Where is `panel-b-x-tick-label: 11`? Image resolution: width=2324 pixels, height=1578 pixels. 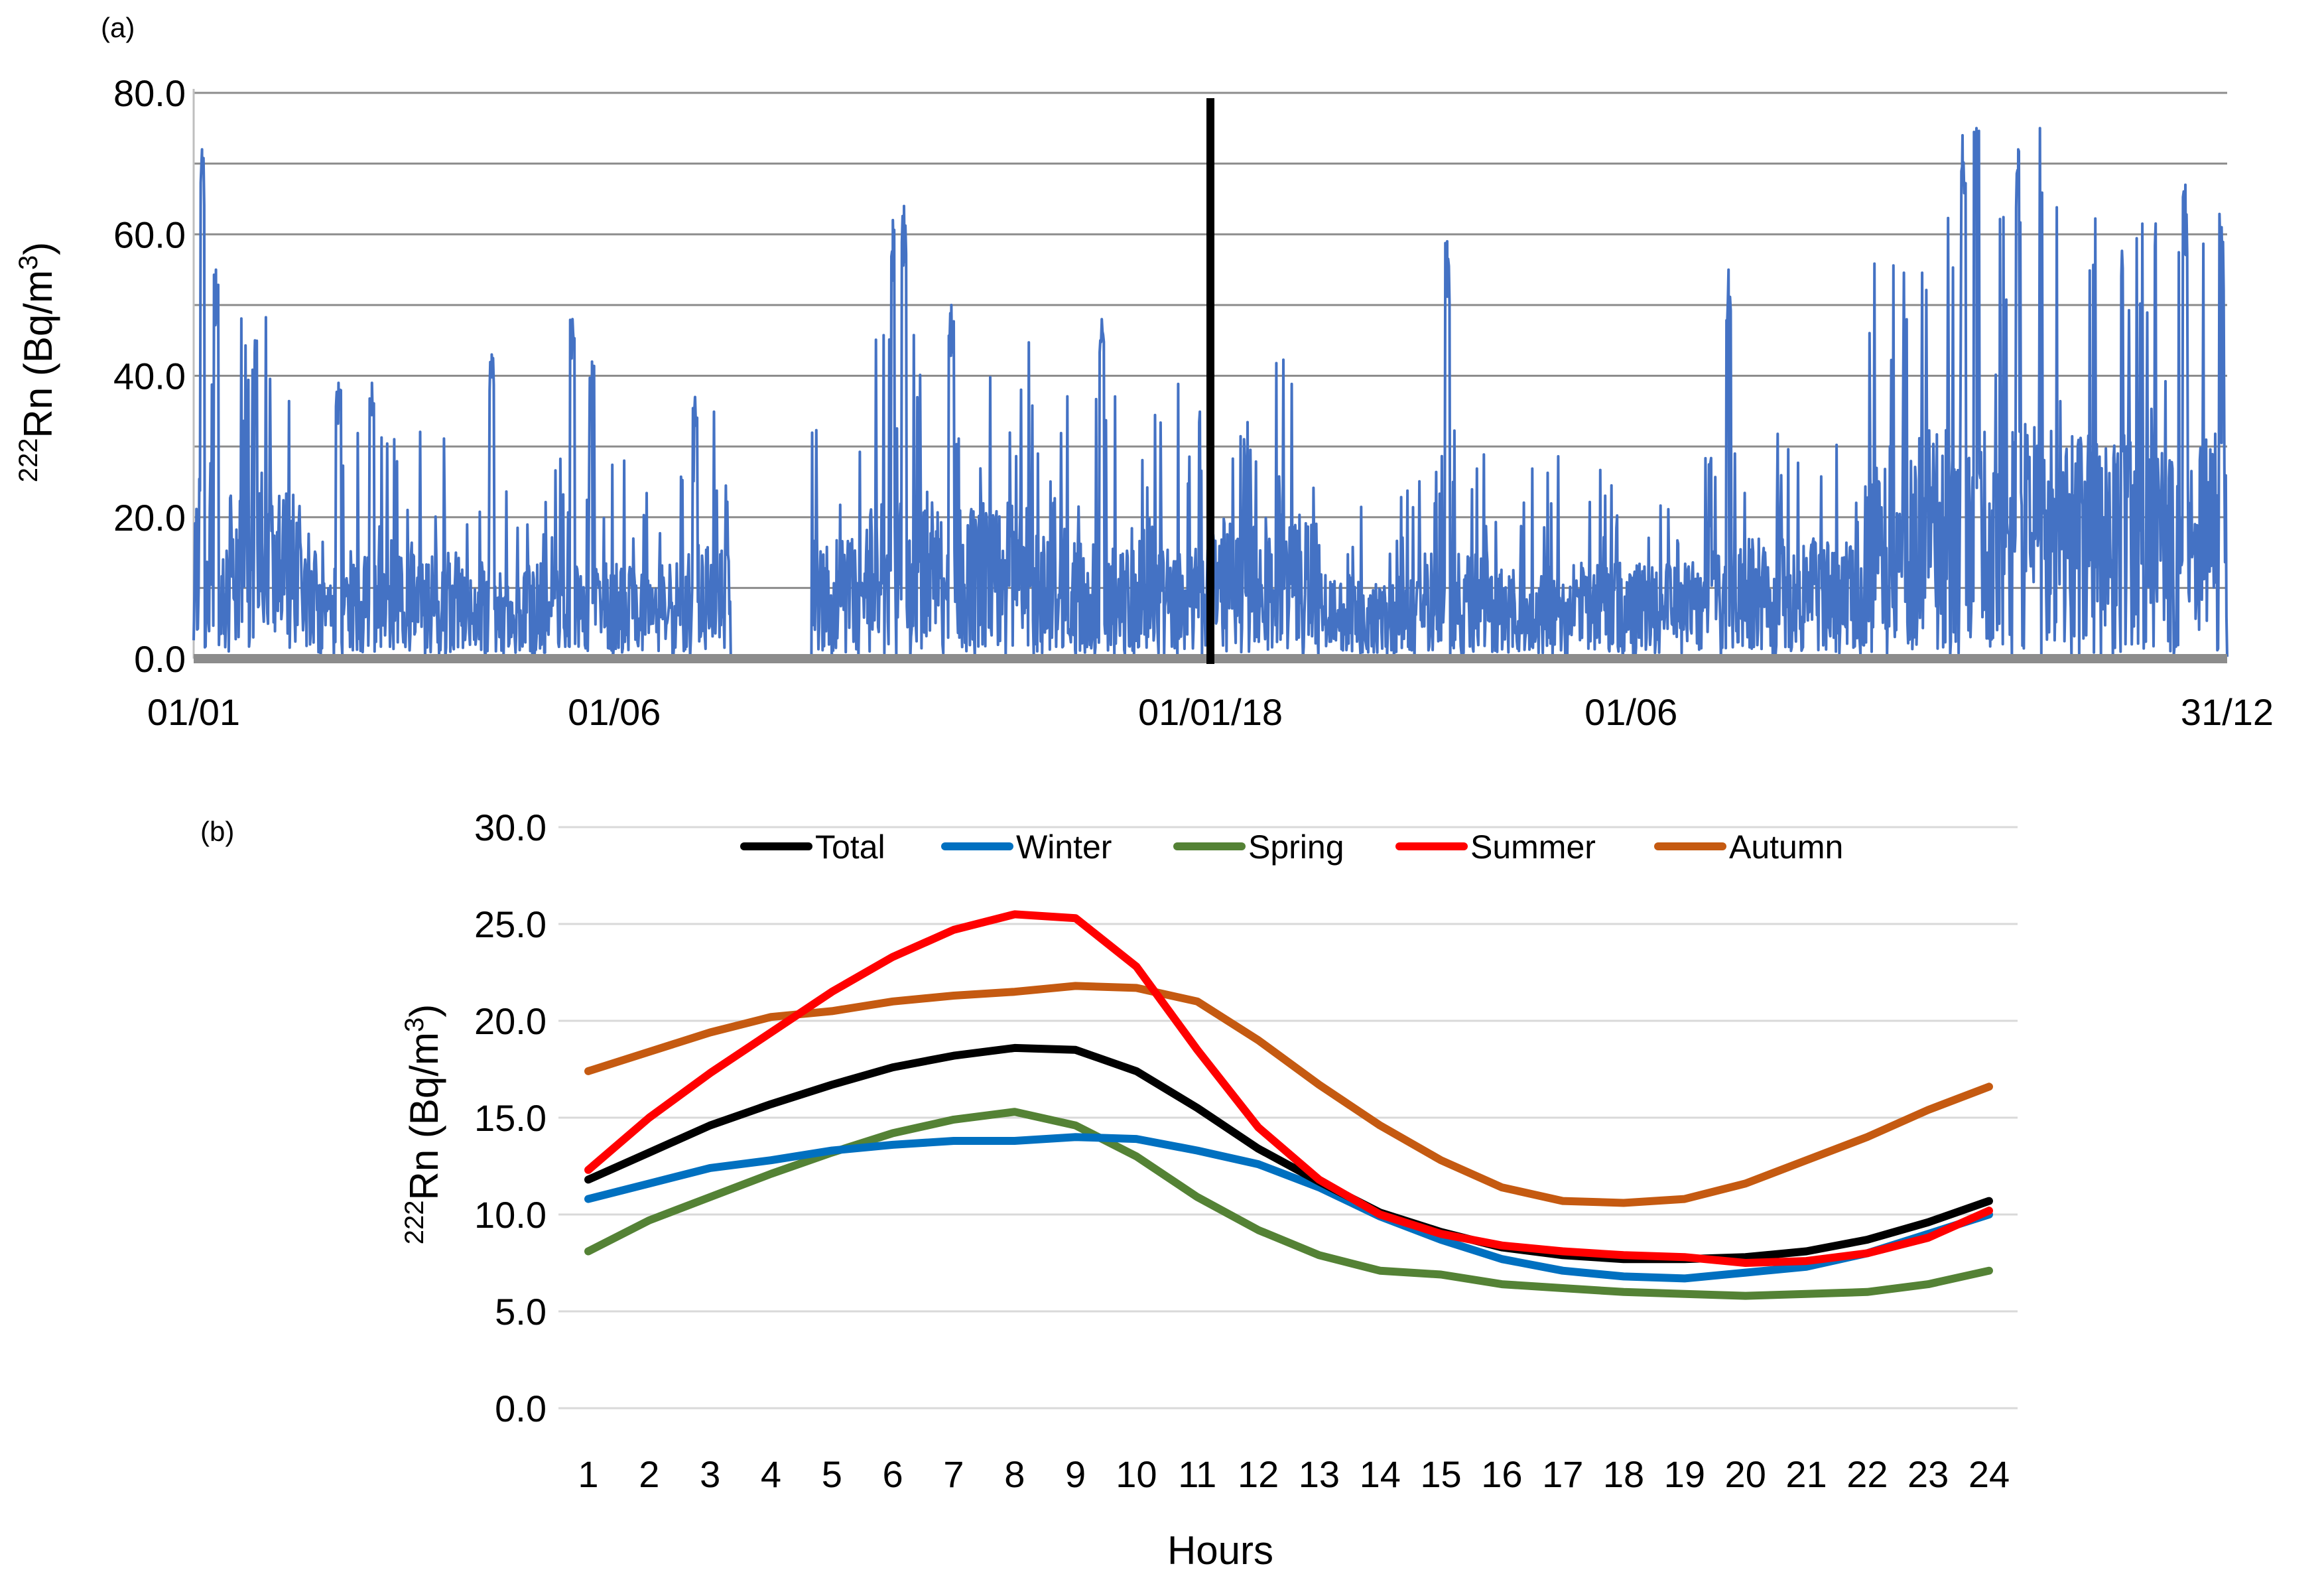 panel-b-x-tick-label: 11 is located at coordinates (1197, 1474).